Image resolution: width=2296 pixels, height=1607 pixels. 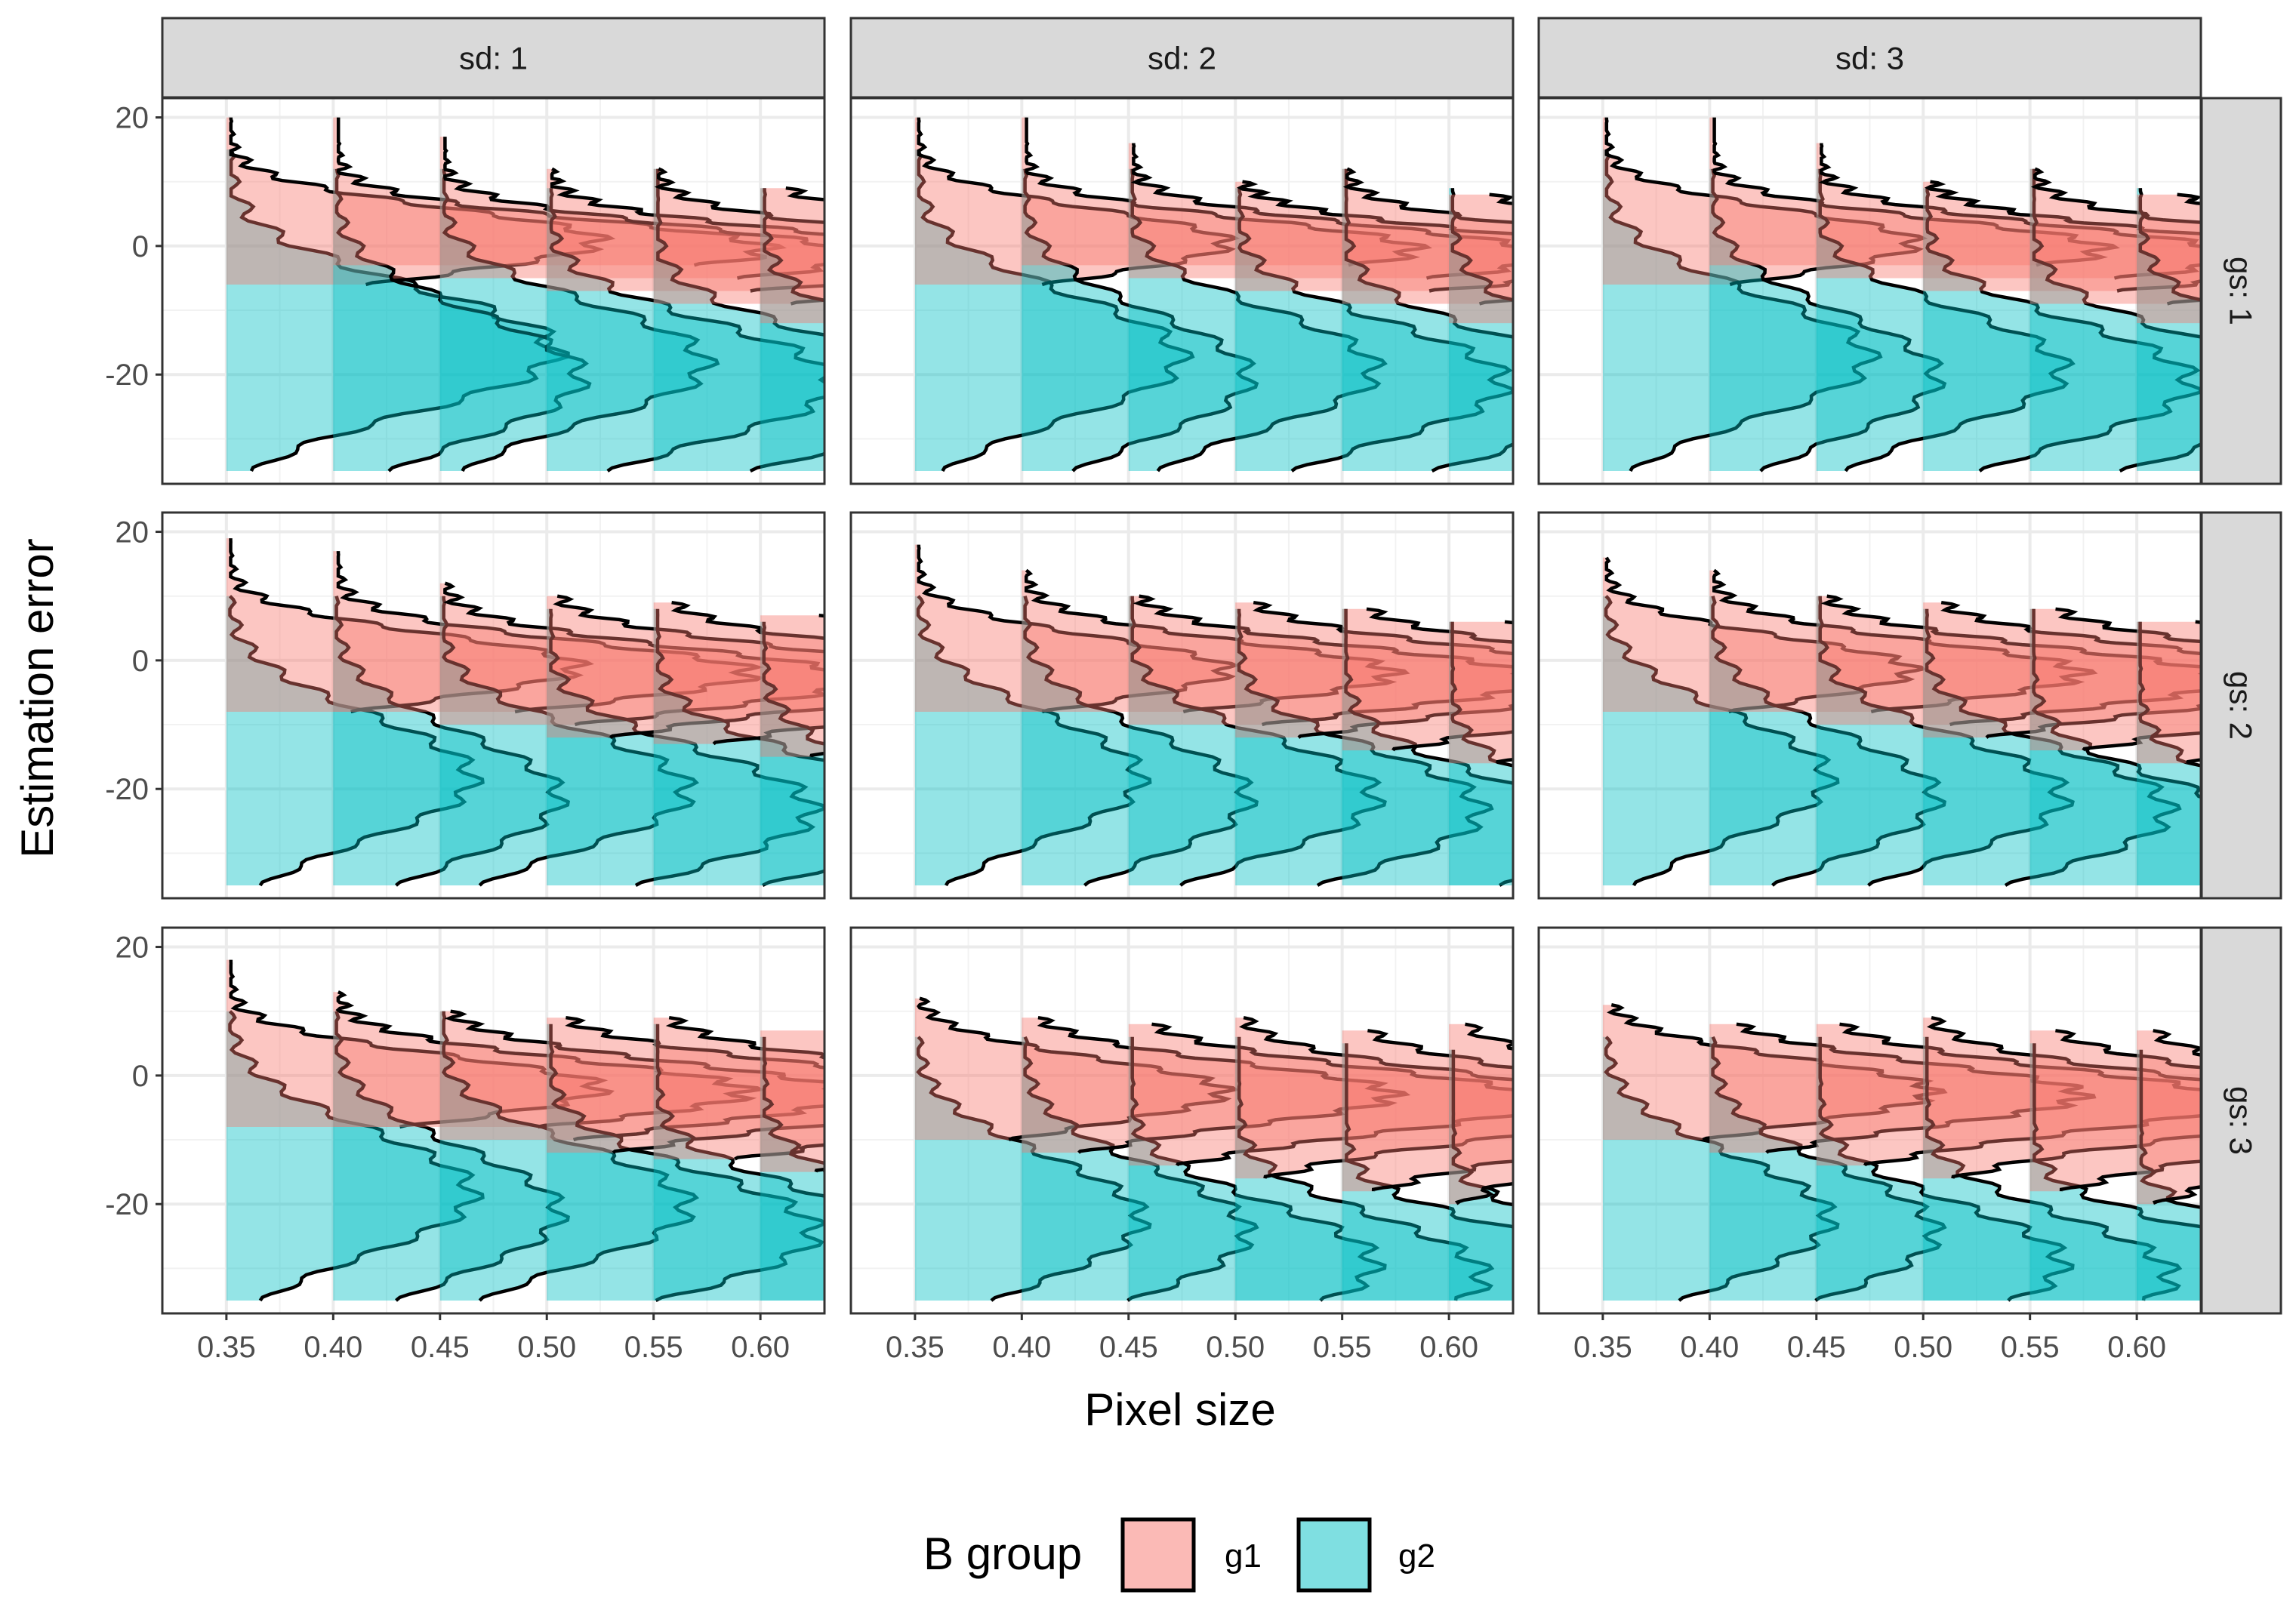 I want to click on facet-strip-right: gs: 2, so click(x=2241, y=706).